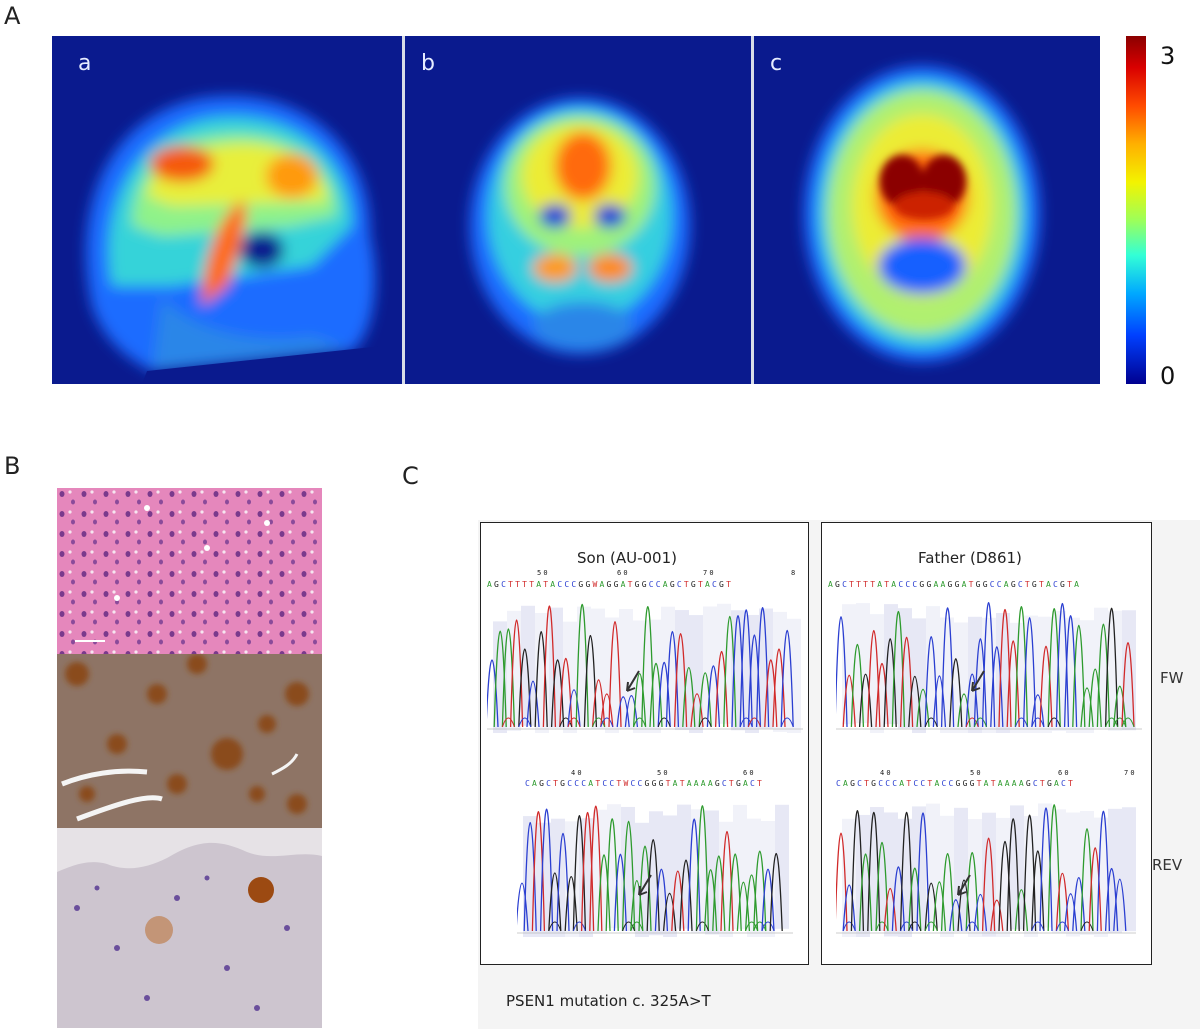 Image resolution: width=1200 pixels, height=1029 pixels. Describe the element at coordinates (1130, 773) in the screenshot. I see `rev-tick-label: 70` at that location.